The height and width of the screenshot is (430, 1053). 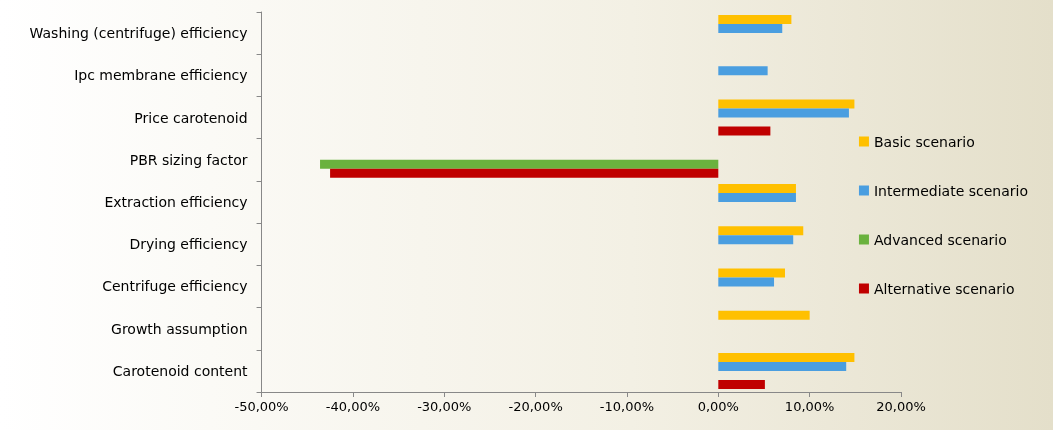 I want to click on y-tick-label: Ipc membrane efficiency, so click(x=161, y=75).